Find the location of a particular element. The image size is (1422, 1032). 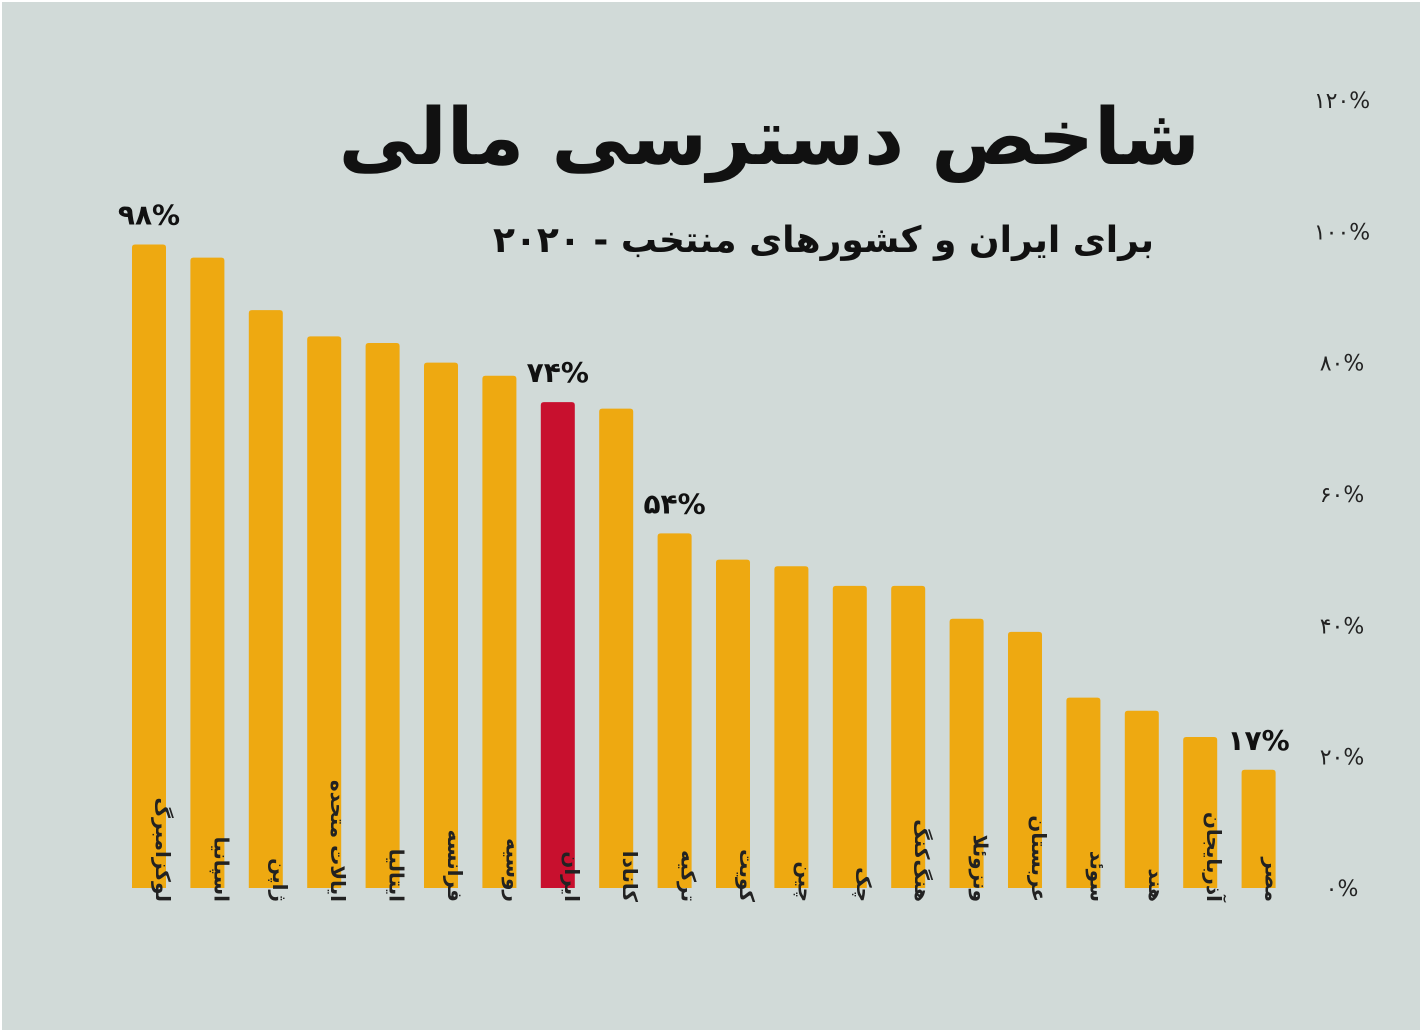

category-label: روسیه is located at coordinates (513, 870).